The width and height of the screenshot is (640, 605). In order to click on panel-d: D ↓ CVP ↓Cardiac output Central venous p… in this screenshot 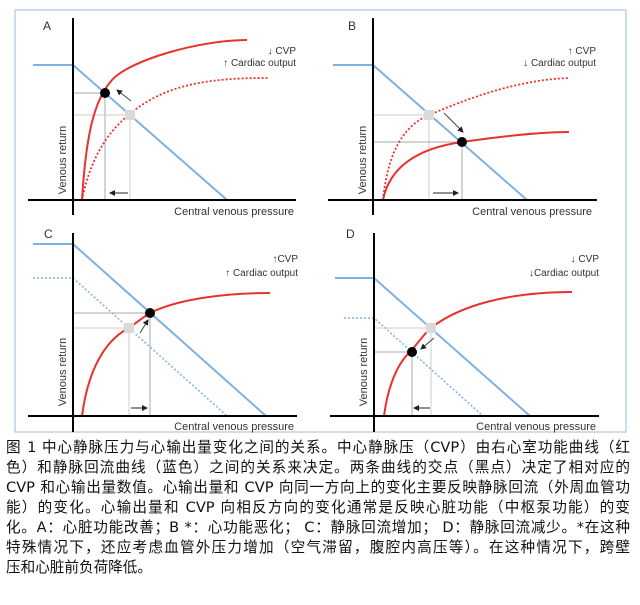, I will do `click(464, 330)`.